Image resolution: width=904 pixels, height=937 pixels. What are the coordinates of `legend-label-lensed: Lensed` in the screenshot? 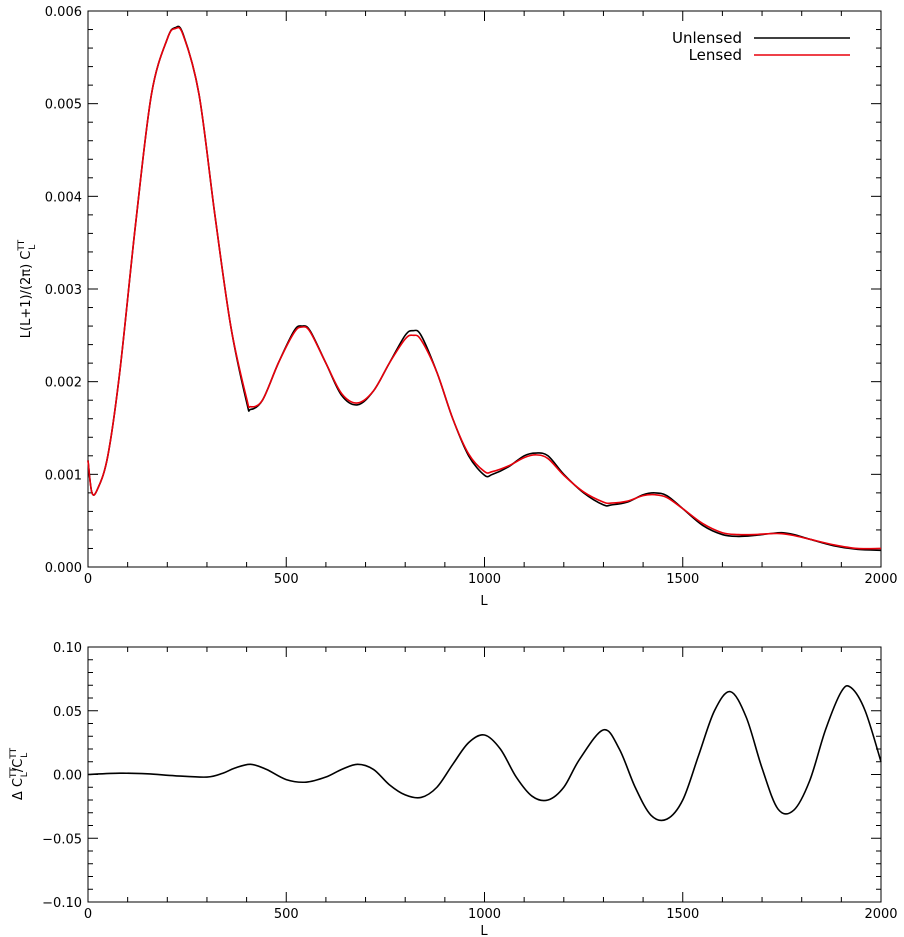 It's located at (715, 55).